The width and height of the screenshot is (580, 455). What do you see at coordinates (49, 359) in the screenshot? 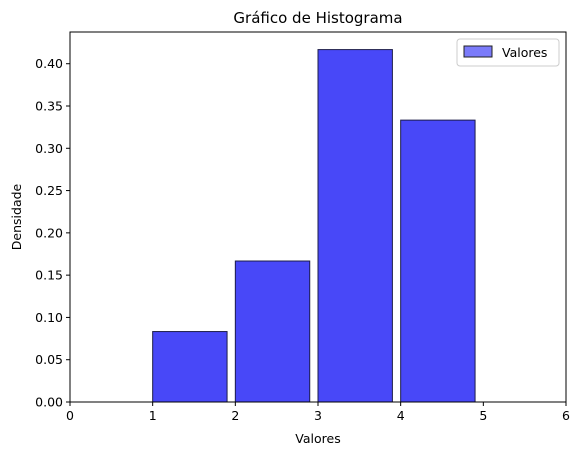
I see `y-tick-label: 0.05` at bounding box center [49, 359].